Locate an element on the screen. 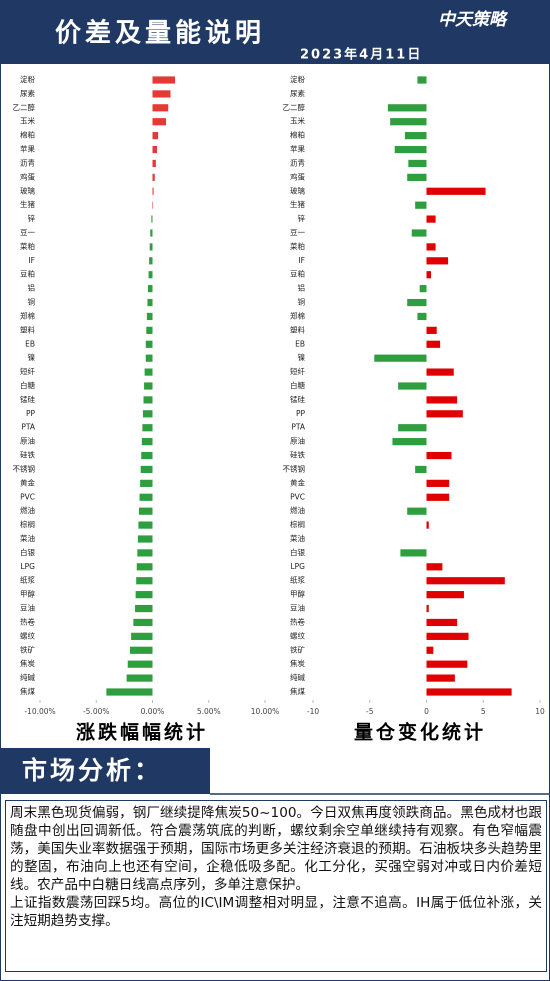  category-label: LPG is located at coordinates (27, 566).